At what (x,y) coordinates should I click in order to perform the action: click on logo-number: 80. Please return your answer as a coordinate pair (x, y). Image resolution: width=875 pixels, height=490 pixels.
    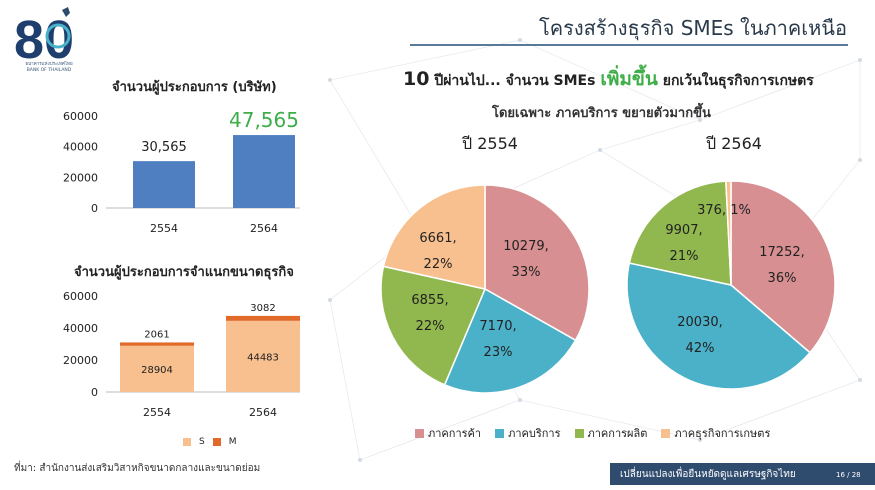
    Looking at the image, I should click on (44, 40).